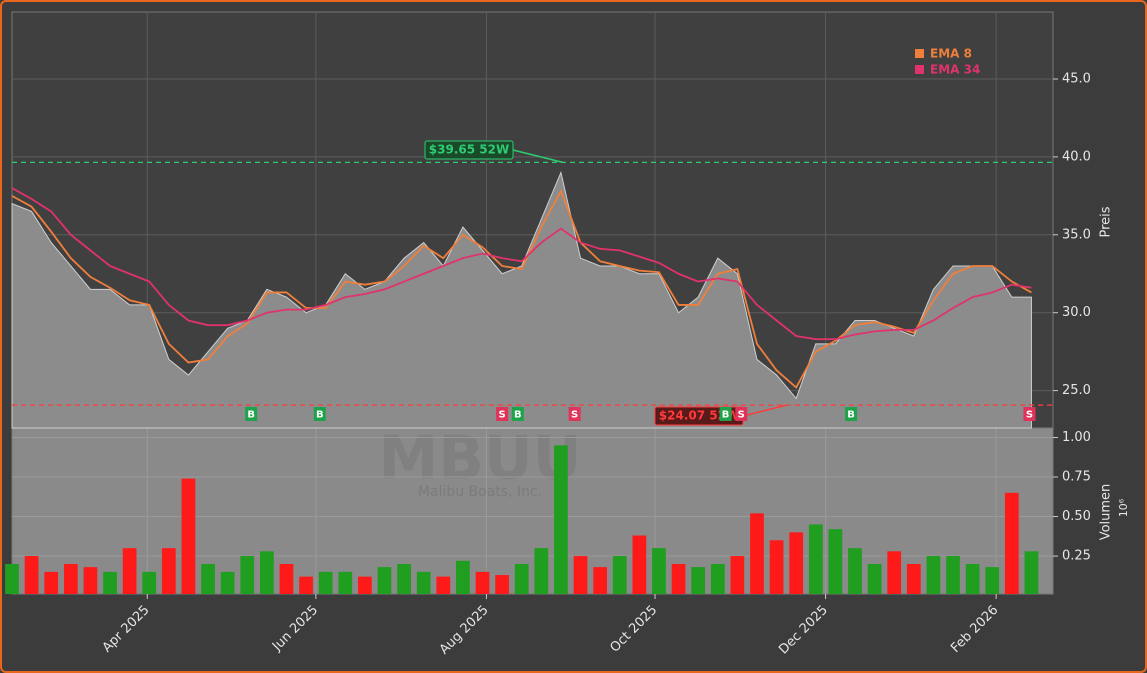 The height and width of the screenshot is (673, 1147). Describe the element at coordinates (1076, 390) in the screenshot. I see `y-tick-label: 25.0` at that location.